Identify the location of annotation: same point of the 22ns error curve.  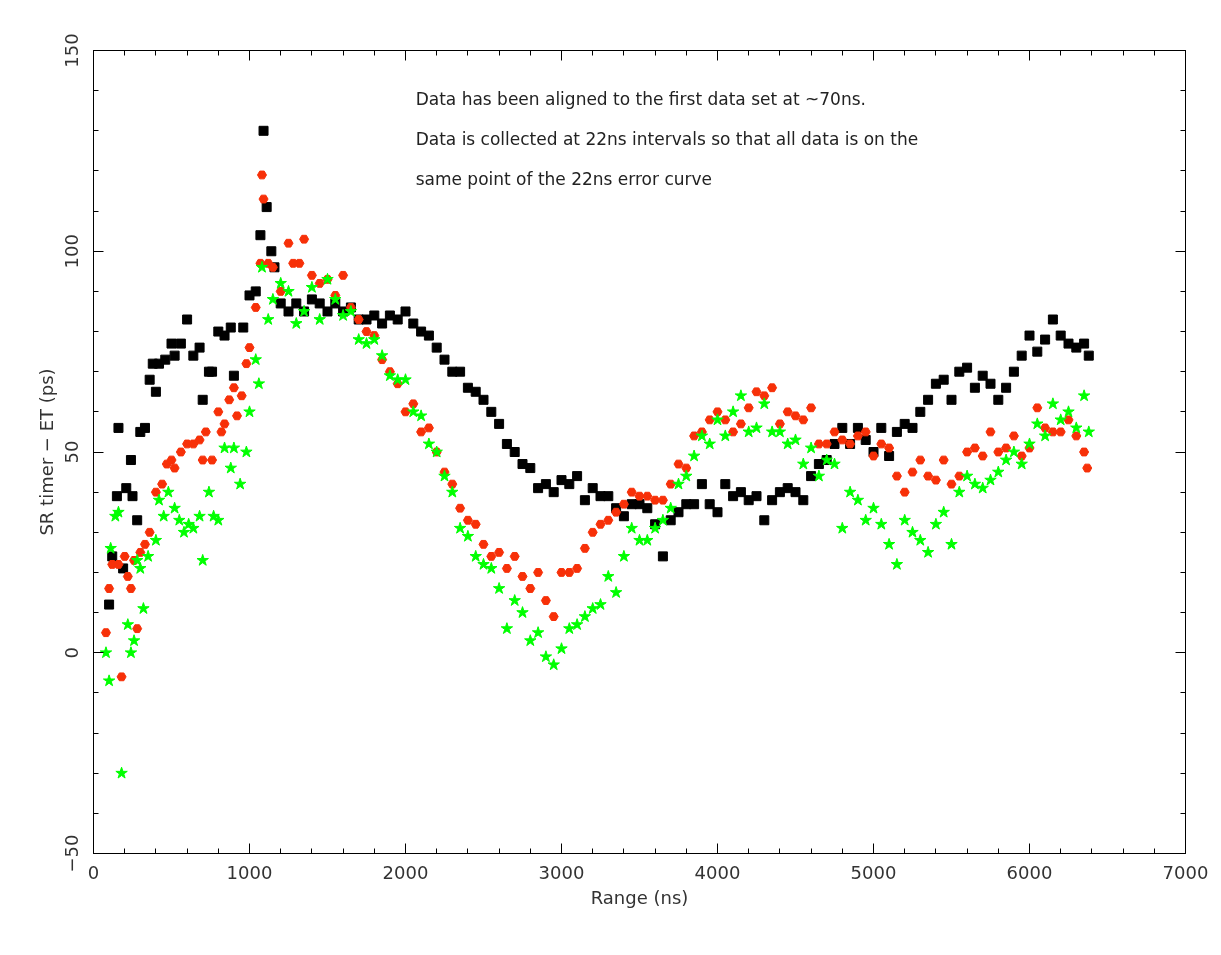
(564, 178).